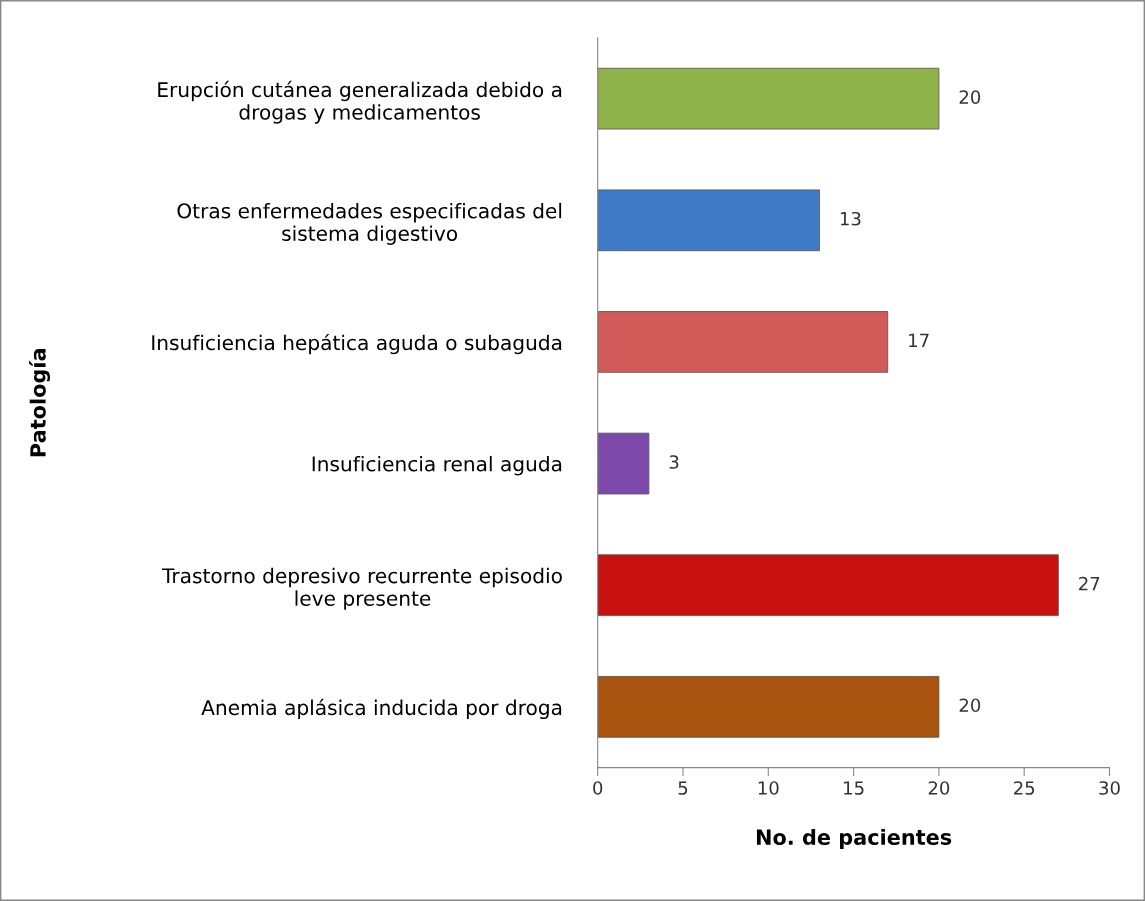  What do you see at coordinates (850, 218) in the screenshot?
I see `data-label: 13` at bounding box center [850, 218].